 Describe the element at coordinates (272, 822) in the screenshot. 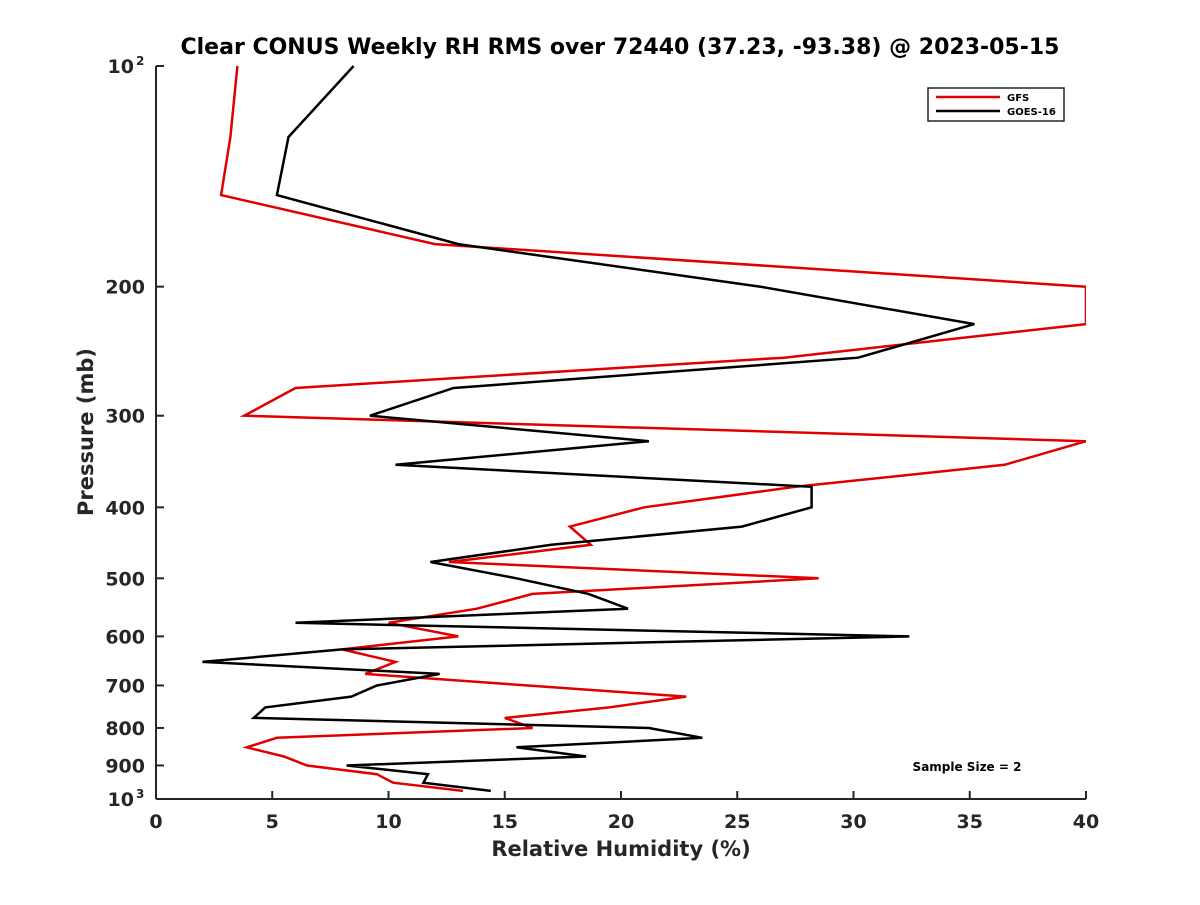

I see `x-tick-label: 5` at that location.